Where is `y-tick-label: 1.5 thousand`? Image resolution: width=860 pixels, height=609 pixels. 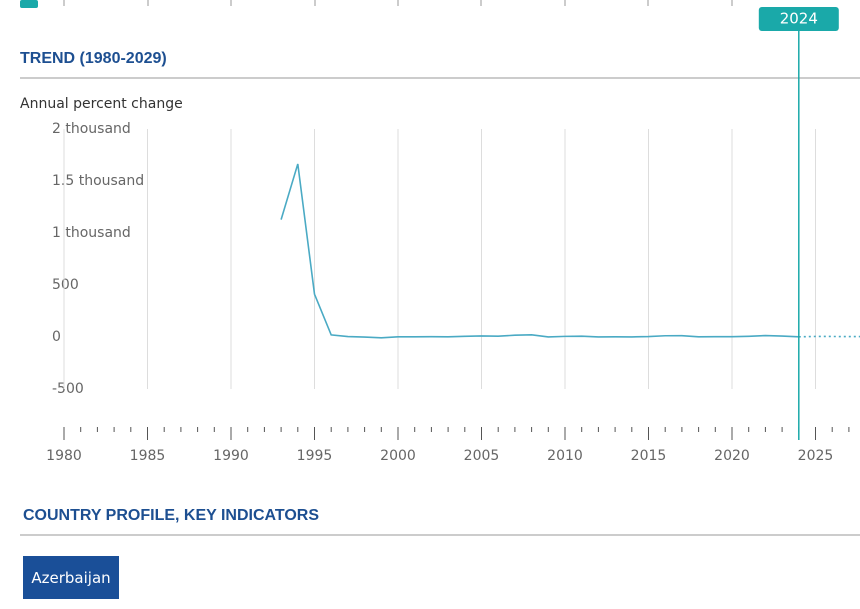 y-tick-label: 1.5 thousand is located at coordinates (98, 181).